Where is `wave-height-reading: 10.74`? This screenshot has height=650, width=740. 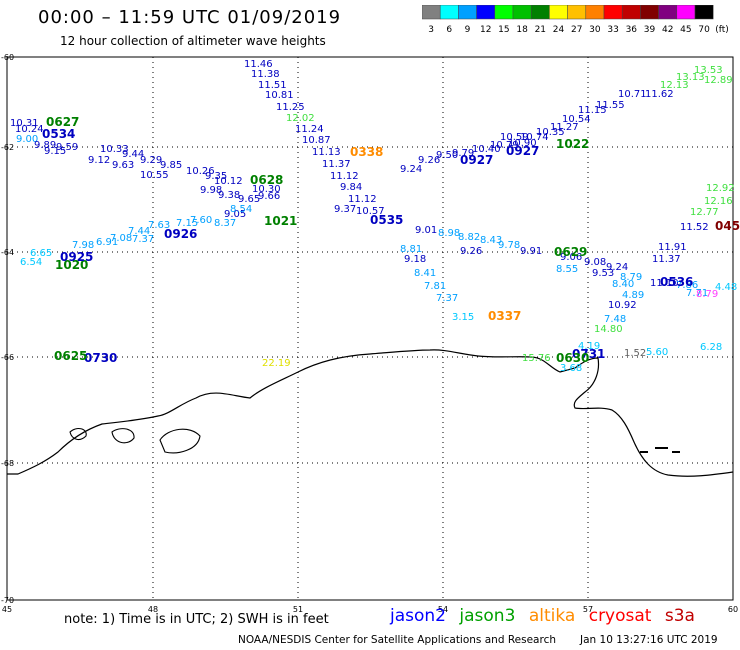
wave-height-reading: 10.74 is located at coordinates (534, 137).